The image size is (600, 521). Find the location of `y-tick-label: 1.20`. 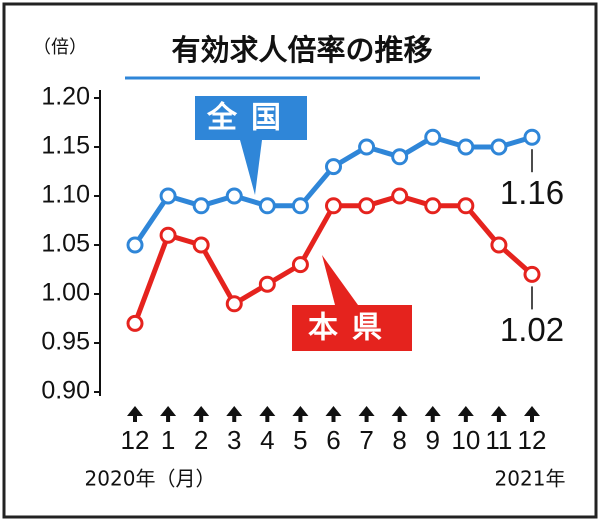

y-tick-label: 1.20 is located at coordinates (65, 97).